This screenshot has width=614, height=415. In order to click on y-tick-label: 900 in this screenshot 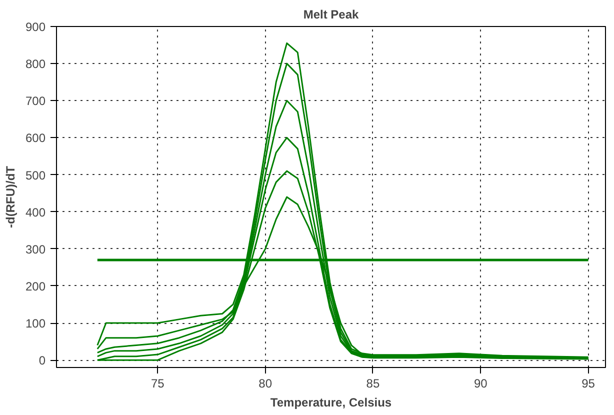, I will do `click(35, 27)`.